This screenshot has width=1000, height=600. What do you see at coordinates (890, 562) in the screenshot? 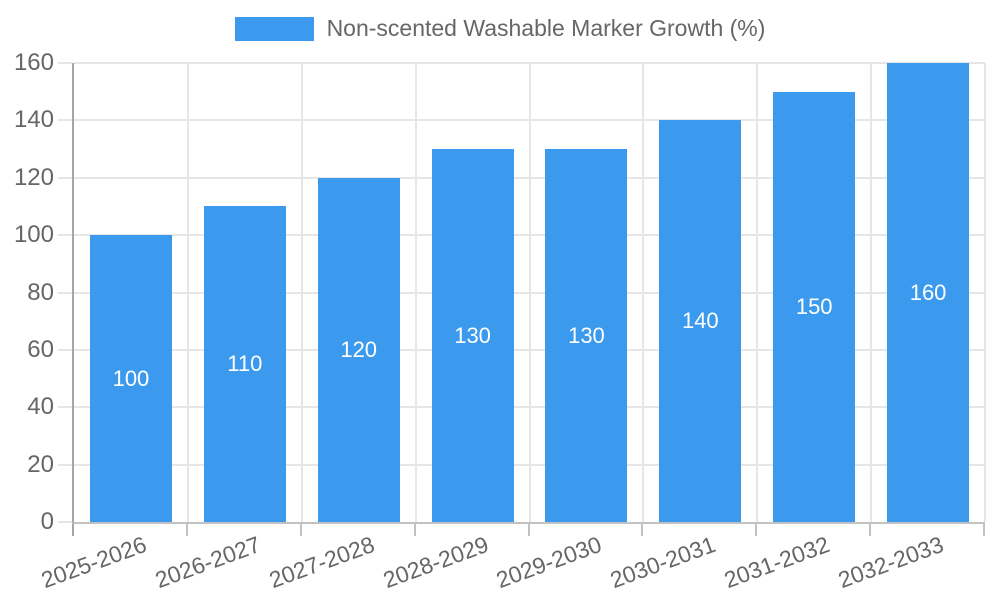
I see `x-axis-tick-label: 2032-2033` at bounding box center [890, 562].